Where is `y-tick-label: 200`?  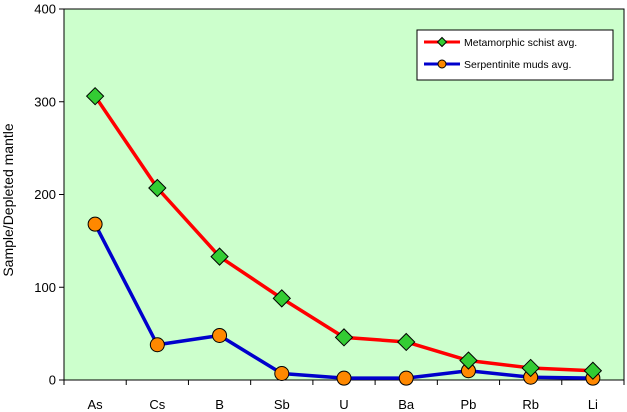
y-tick-label: 200 is located at coordinates (45, 194).